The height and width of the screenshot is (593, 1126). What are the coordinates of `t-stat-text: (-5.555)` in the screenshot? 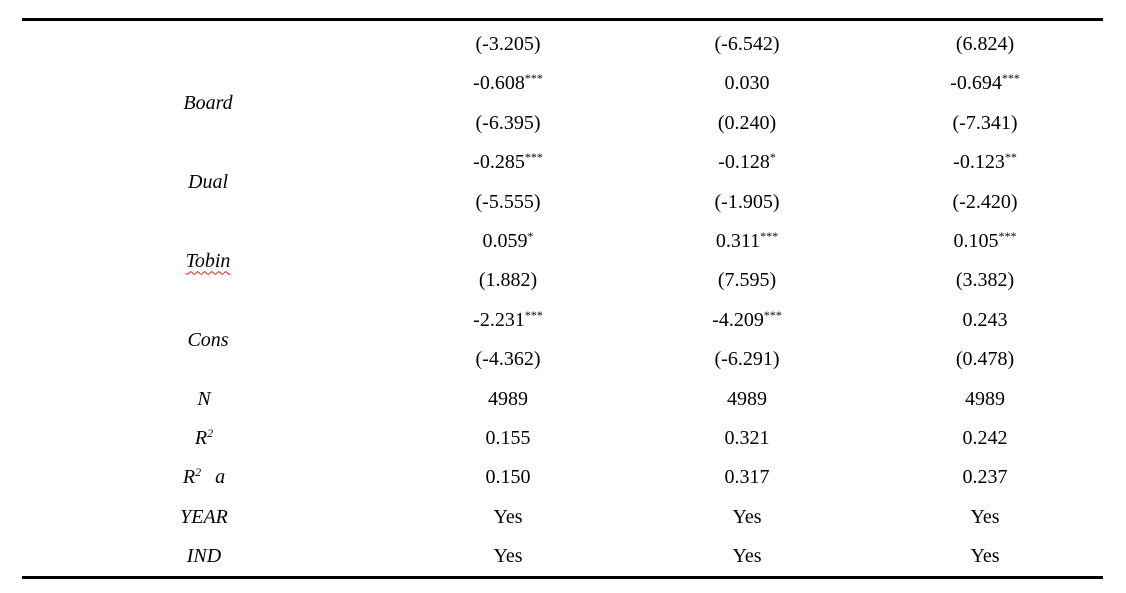 It's located at (508, 201).